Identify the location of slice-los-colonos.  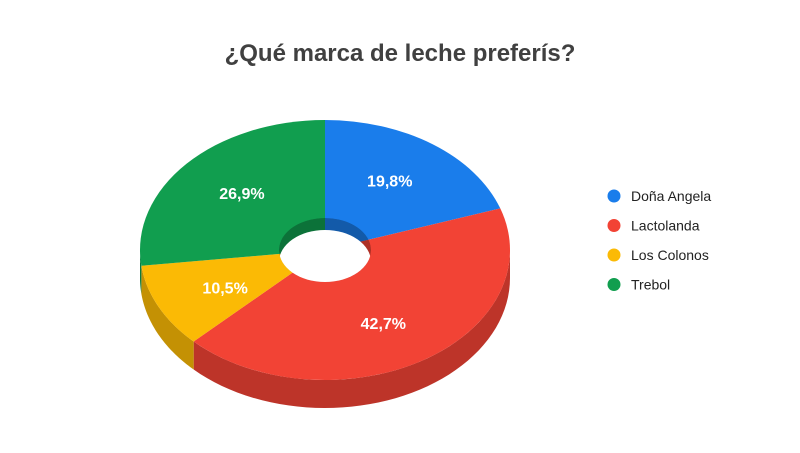
(233, 296).